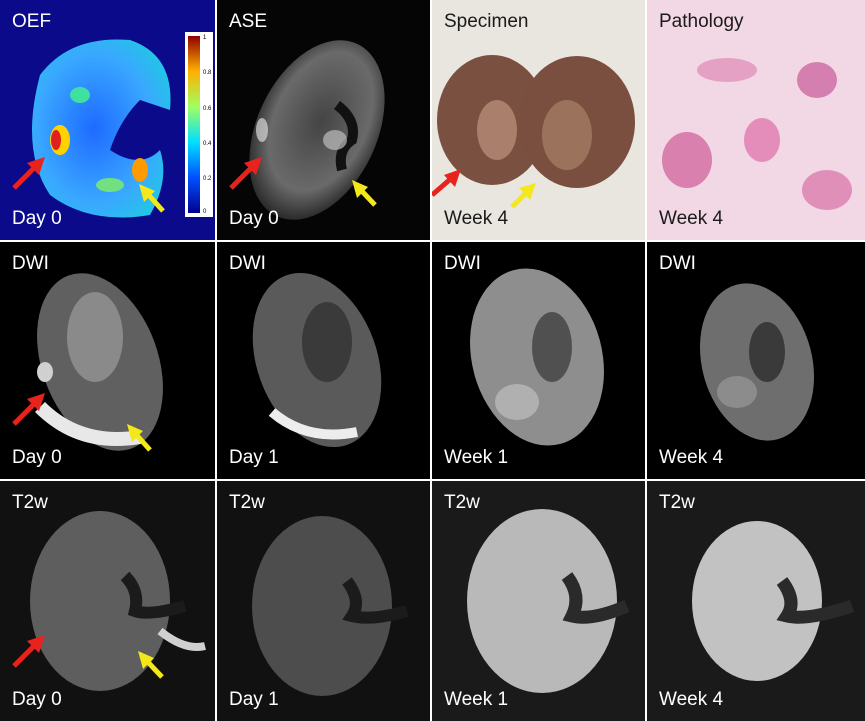 The height and width of the screenshot is (721, 865). I want to click on panel-dwi-week4: DWI Week 4, so click(756, 360).